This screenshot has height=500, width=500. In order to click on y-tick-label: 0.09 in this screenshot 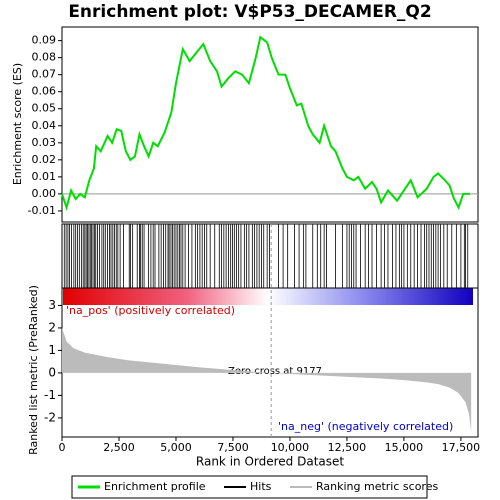, I will do `click(44, 40)`.